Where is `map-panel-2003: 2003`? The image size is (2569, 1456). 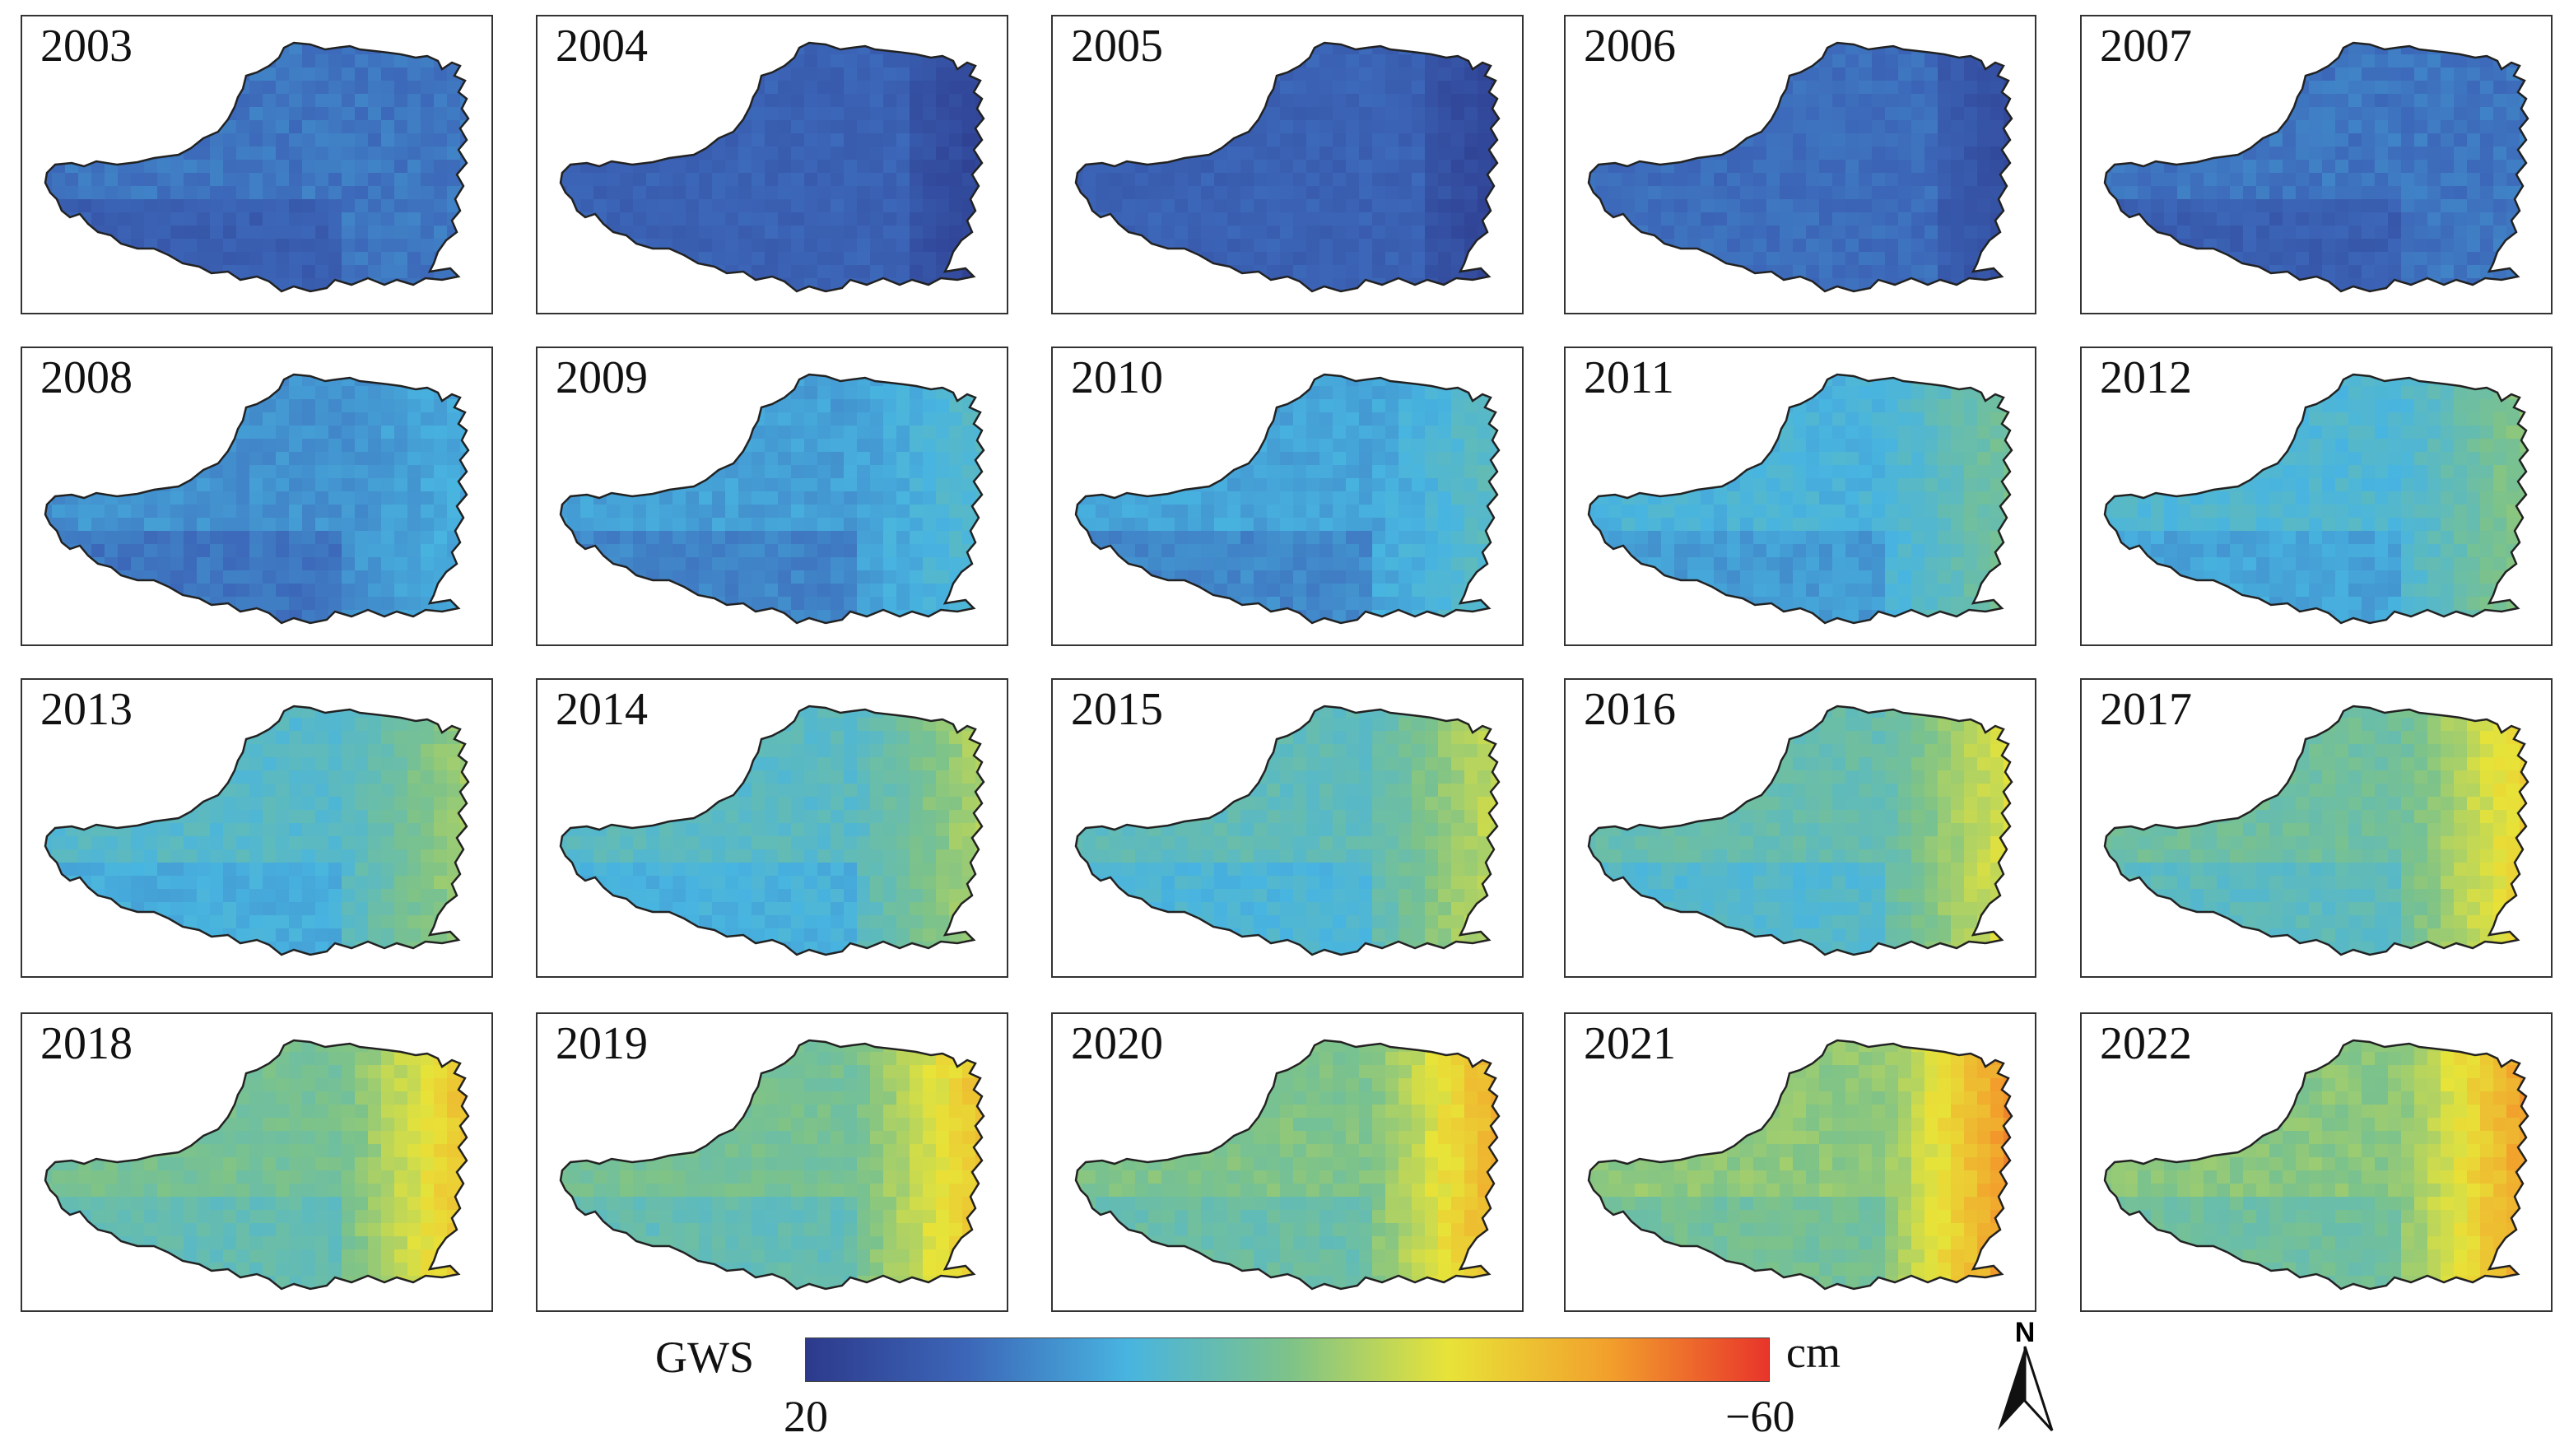 map-panel-2003: 2003 is located at coordinates (257, 164).